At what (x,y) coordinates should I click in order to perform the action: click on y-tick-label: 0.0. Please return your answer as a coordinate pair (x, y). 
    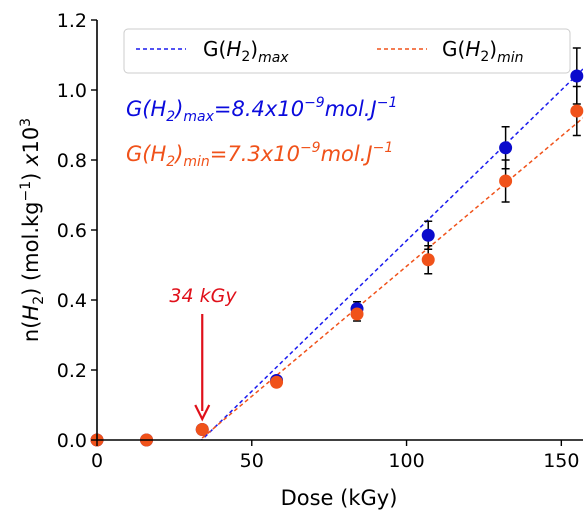
    Looking at the image, I should click on (72, 441).